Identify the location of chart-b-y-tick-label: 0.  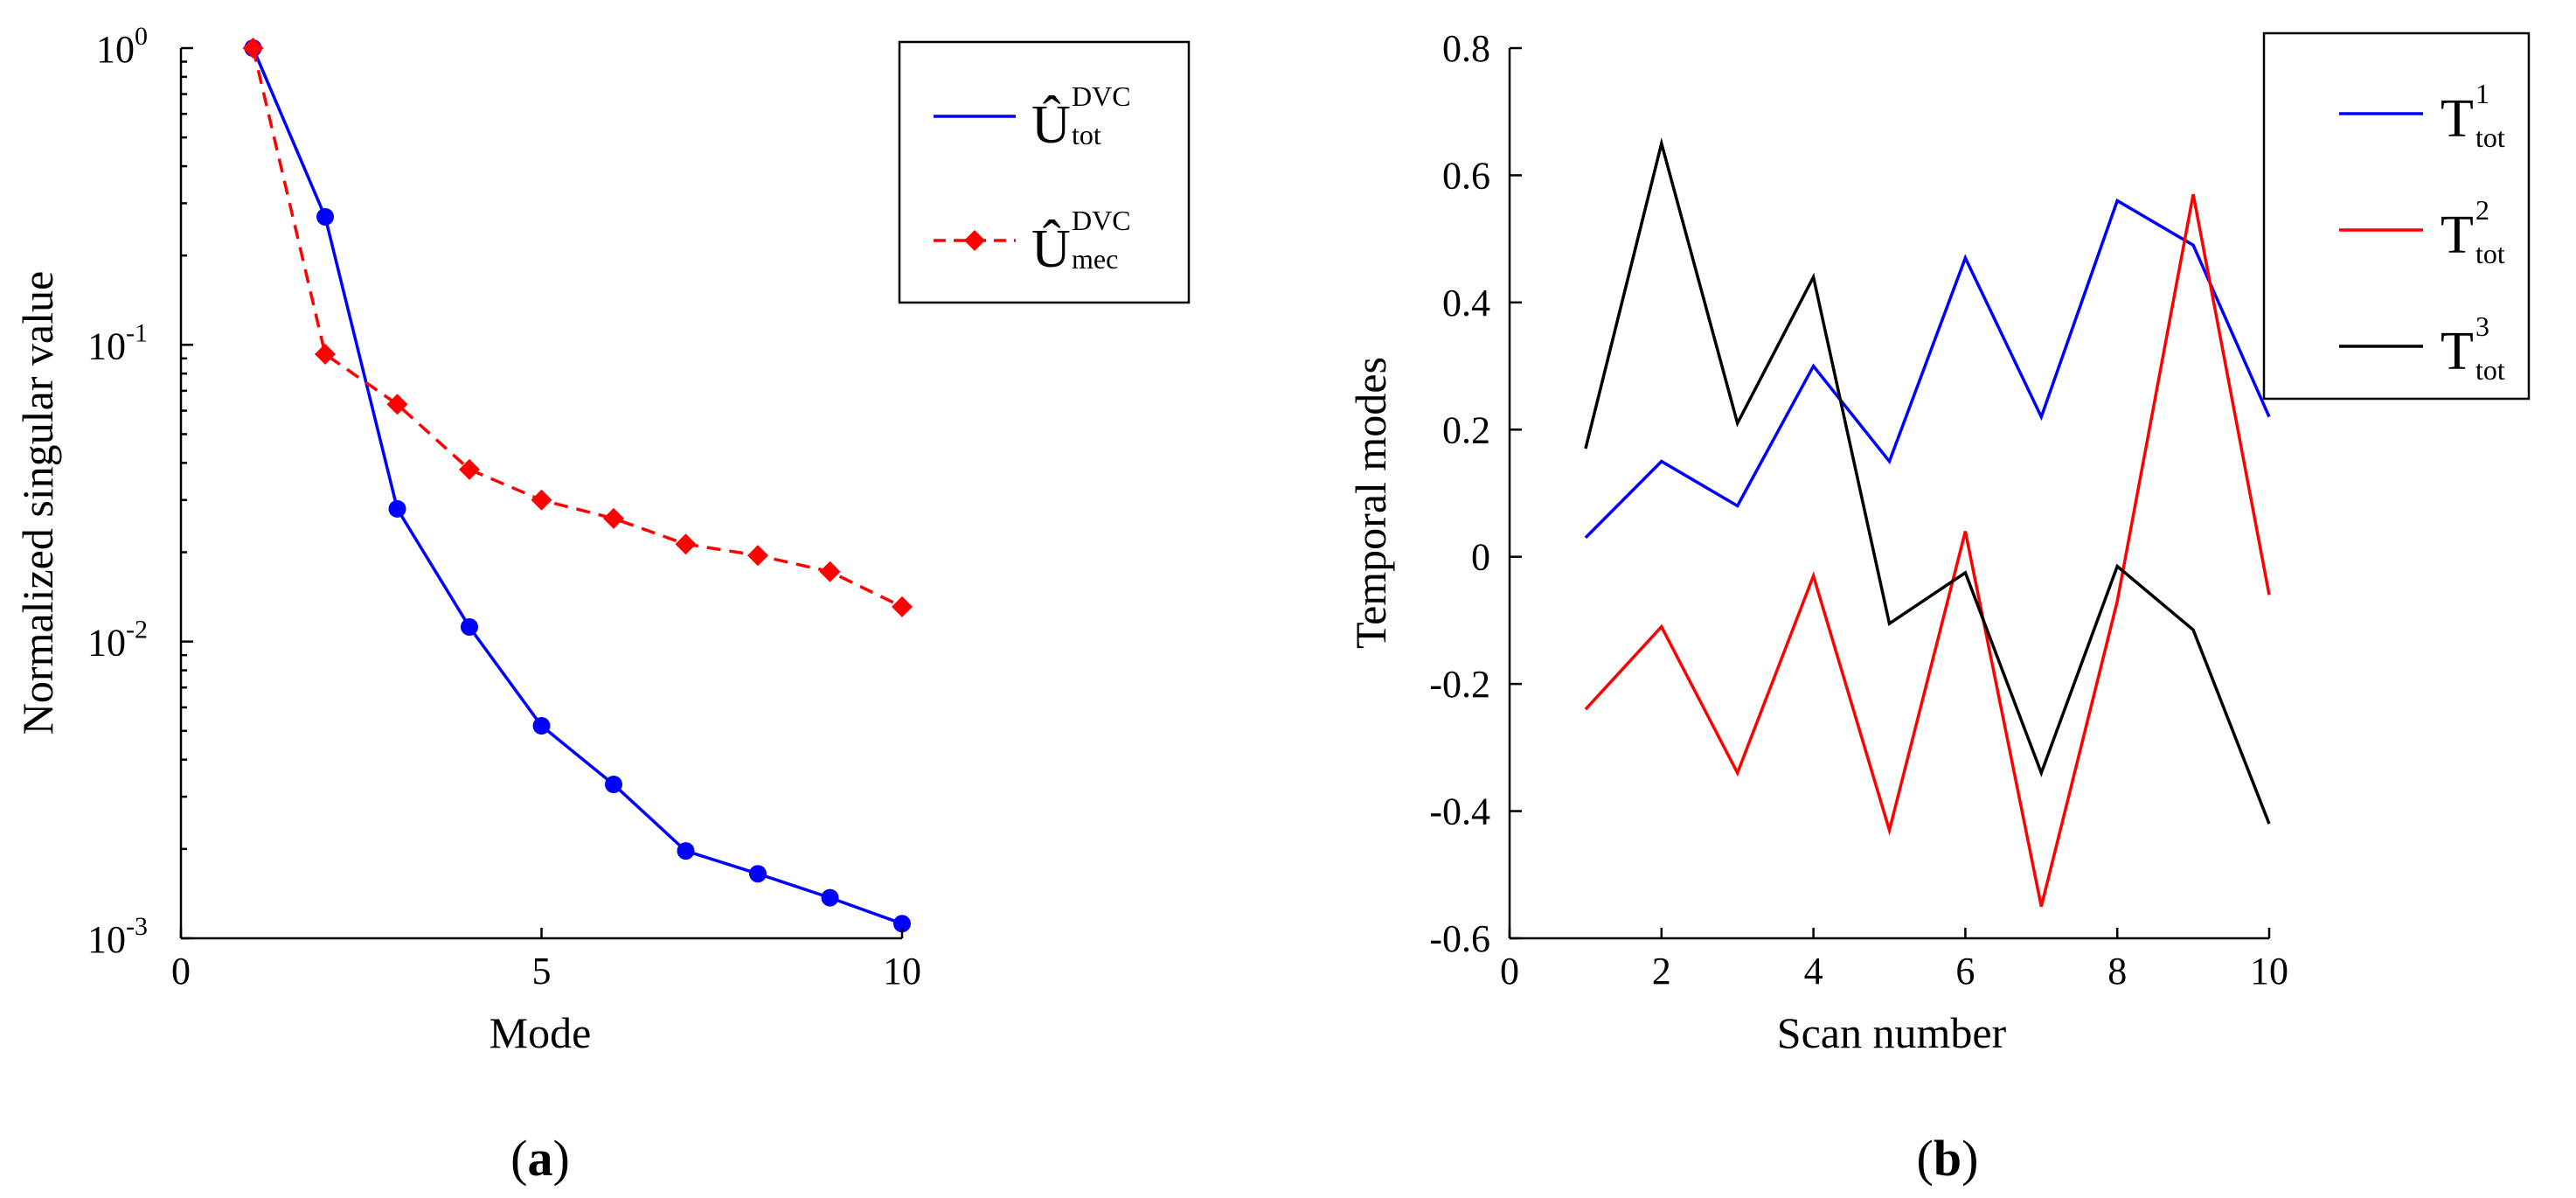
(1480, 557).